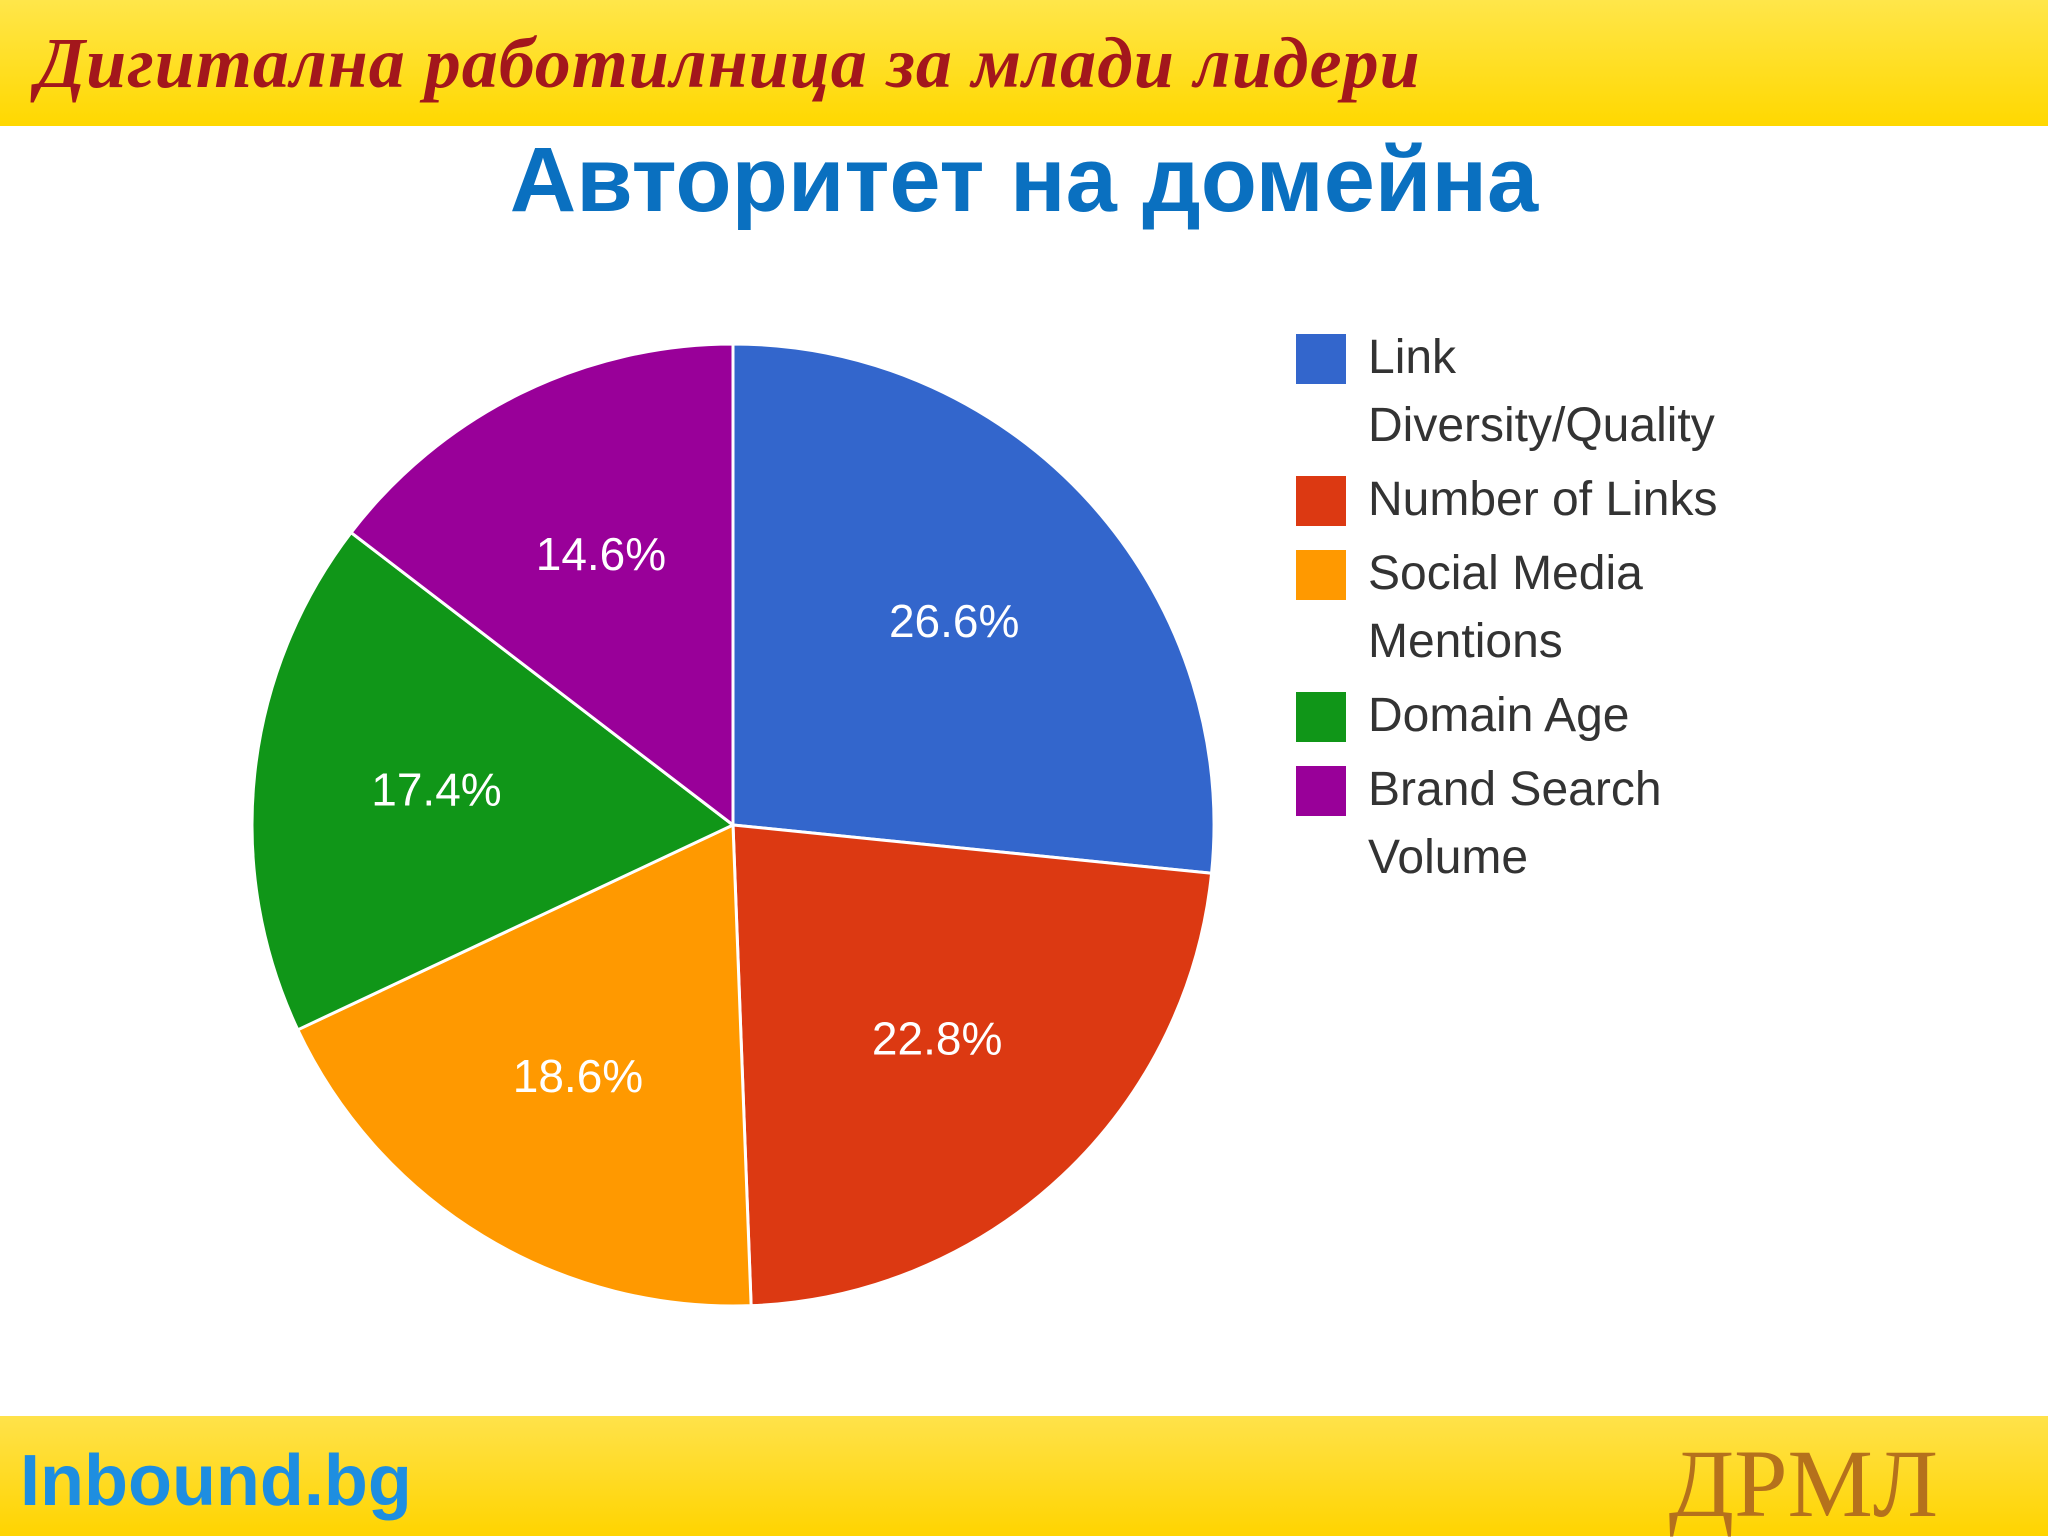 The image size is (2048, 1539). What do you see at coordinates (216, 1481) in the screenshot?
I see `footer-logo: Inbound.bg` at bounding box center [216, 1481].